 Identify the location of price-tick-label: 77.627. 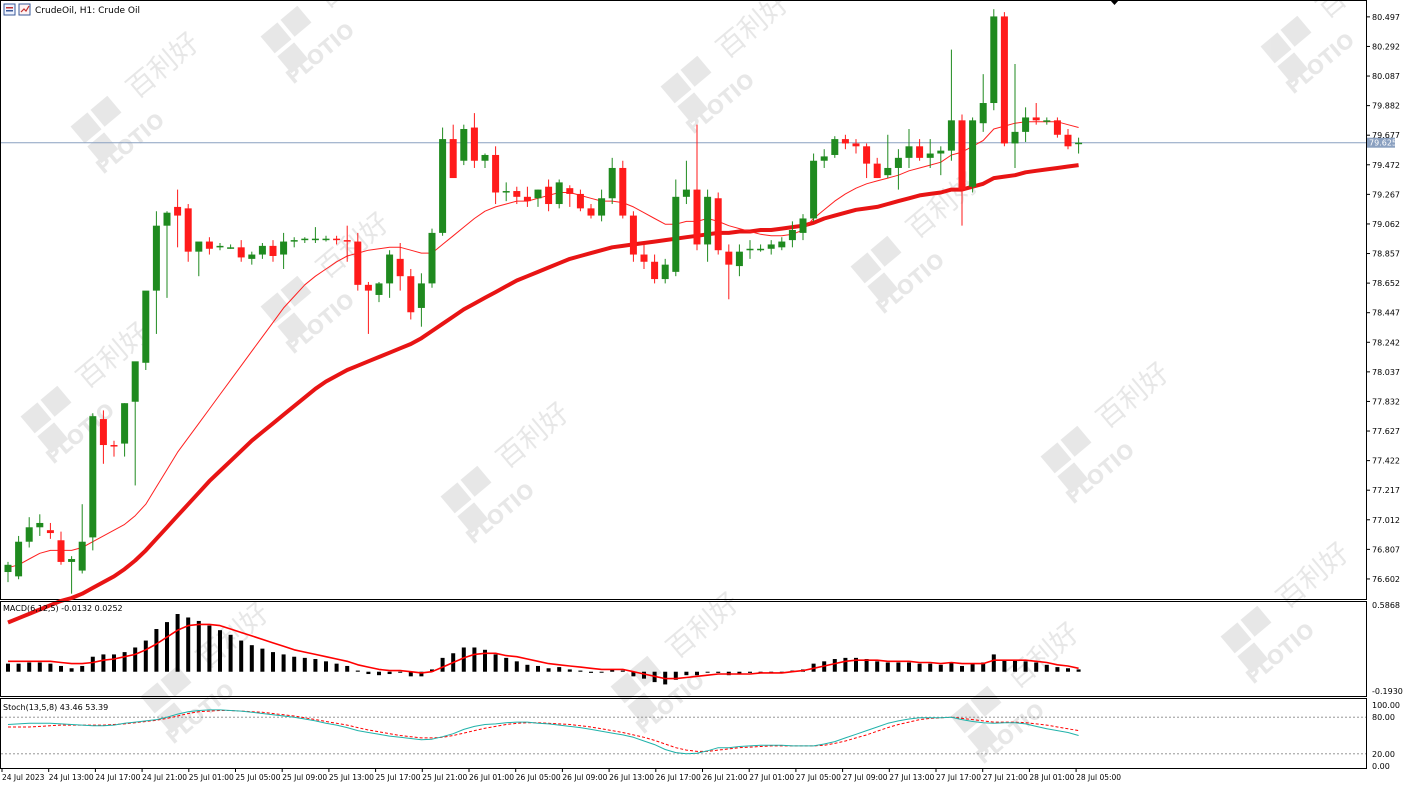
(1386, 431).